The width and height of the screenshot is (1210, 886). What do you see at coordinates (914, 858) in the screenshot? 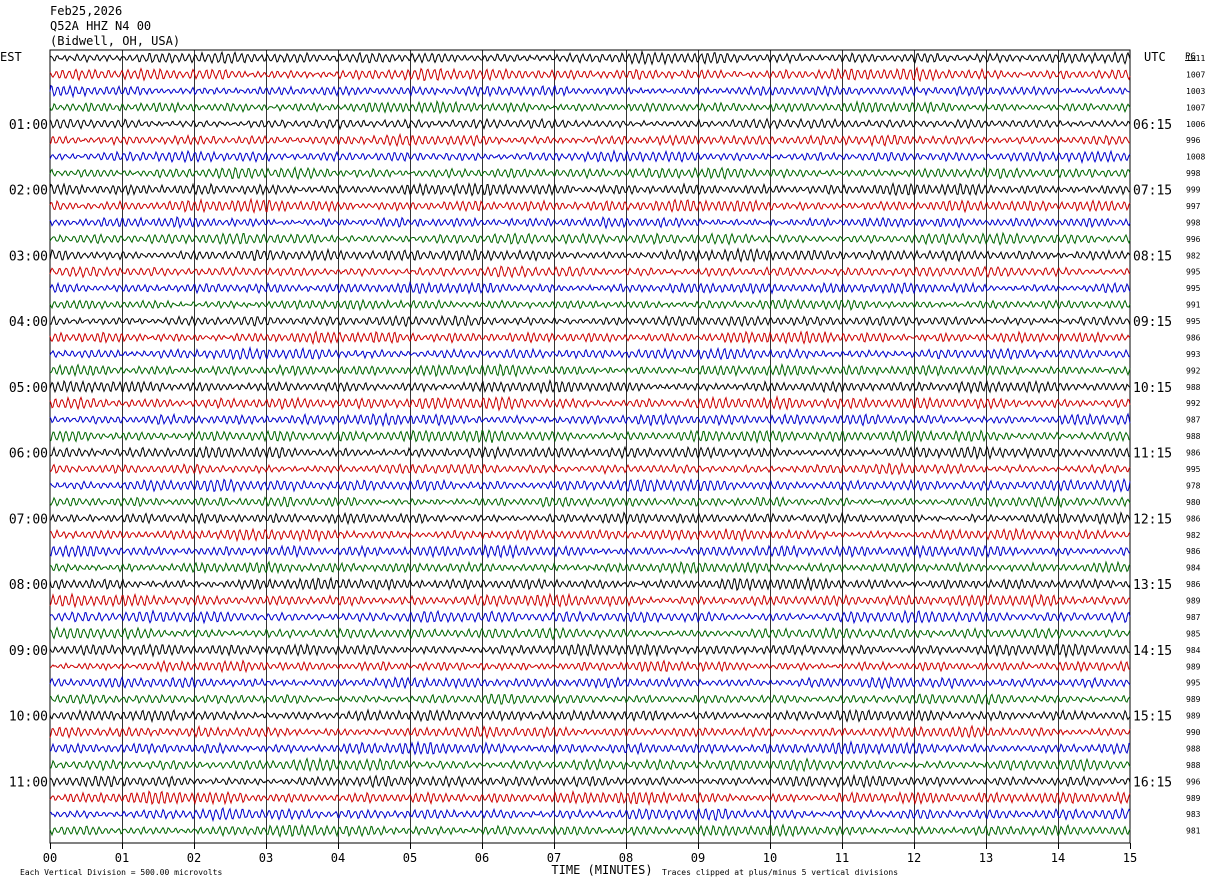
I see `x-tick-label: 12` at bounding box center [914, 858].